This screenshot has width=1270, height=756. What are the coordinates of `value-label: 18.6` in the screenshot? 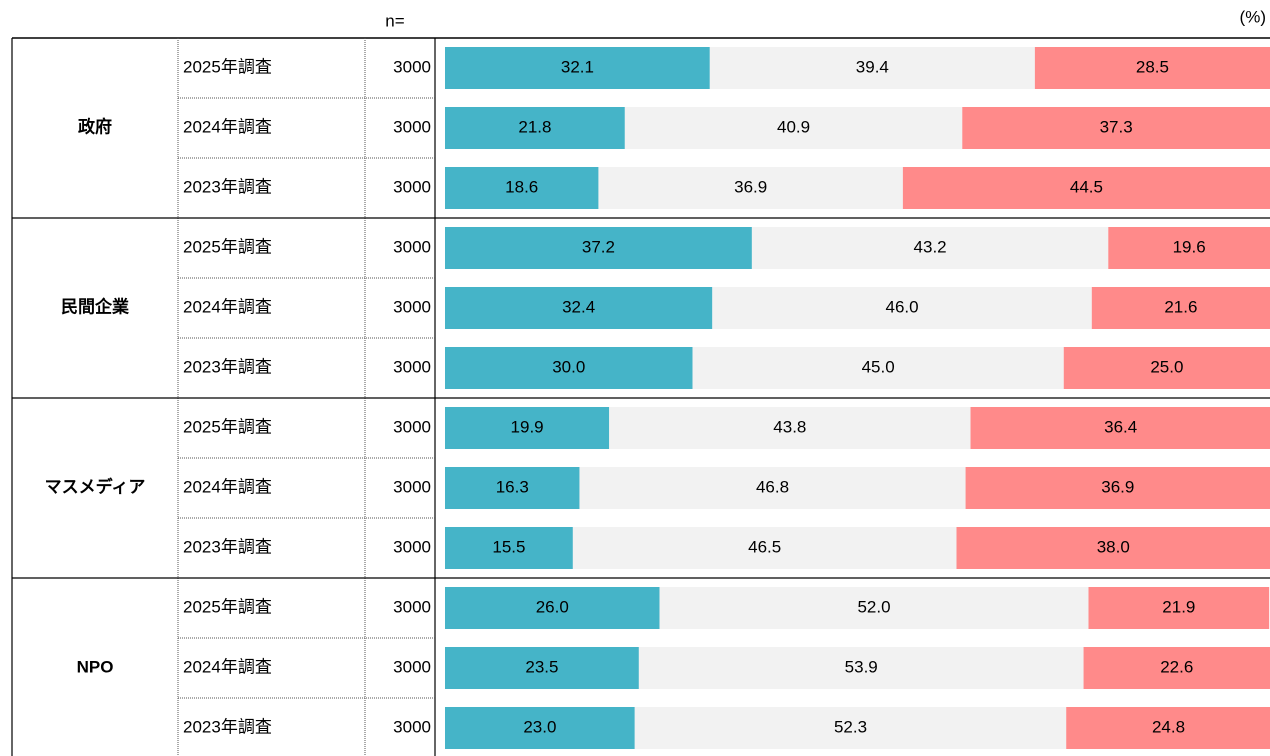 It's located at (521, 186).